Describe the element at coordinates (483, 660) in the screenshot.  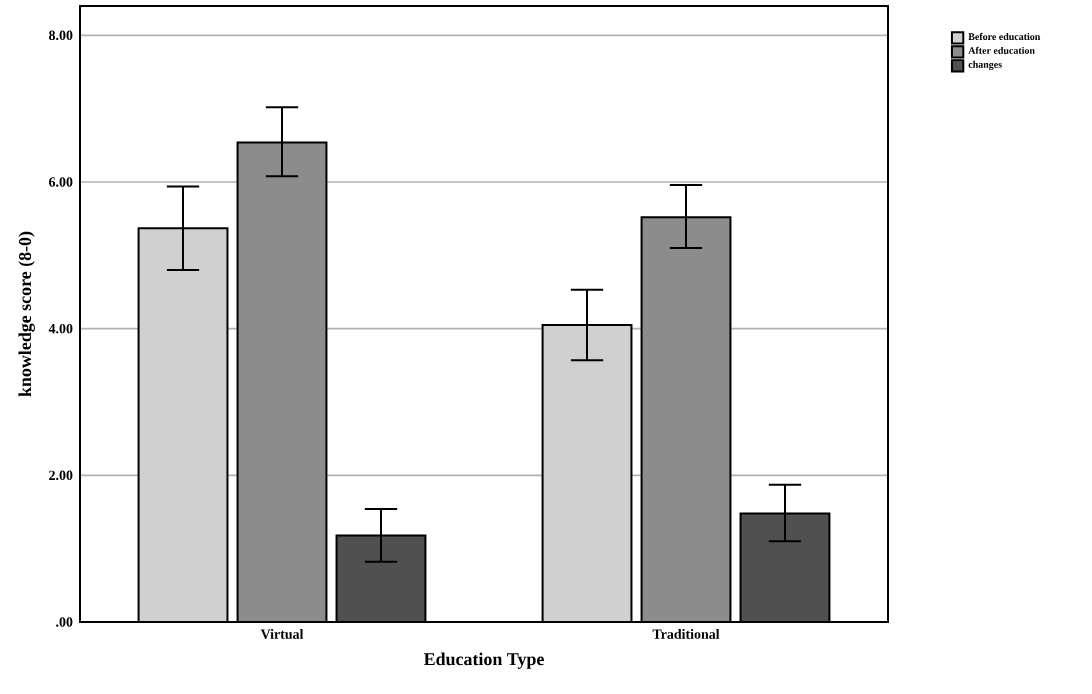
I see `x-axis-title: Education Type` at that location.